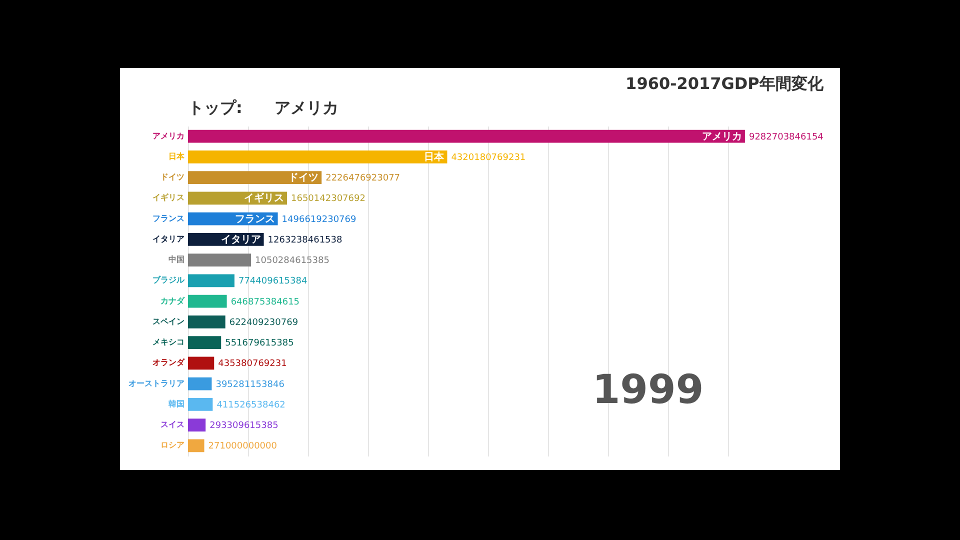 This screenshot has width=960, height=540. Describe the element at coordinates (251, 405) in the screenshot. I see `data-label: 411526538462` at that location.